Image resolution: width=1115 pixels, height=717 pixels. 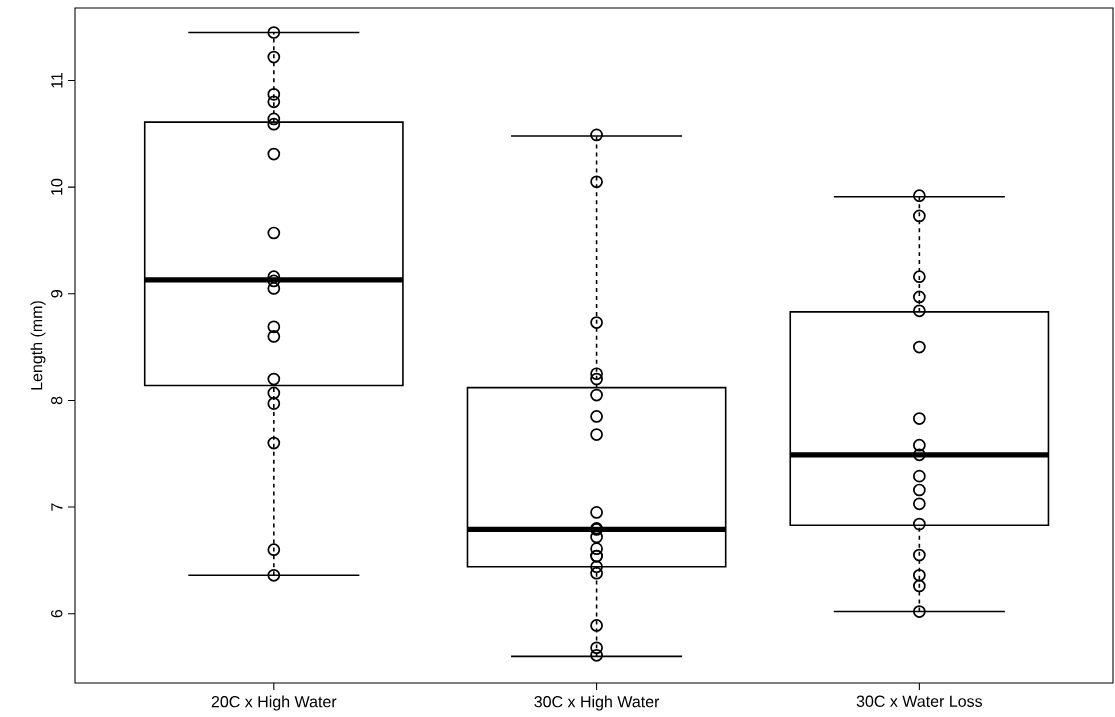 What do you see at coordinates (57, 186) in the screenshot?
I see `y-tick-label: 10` at bounding box center [57, 186].